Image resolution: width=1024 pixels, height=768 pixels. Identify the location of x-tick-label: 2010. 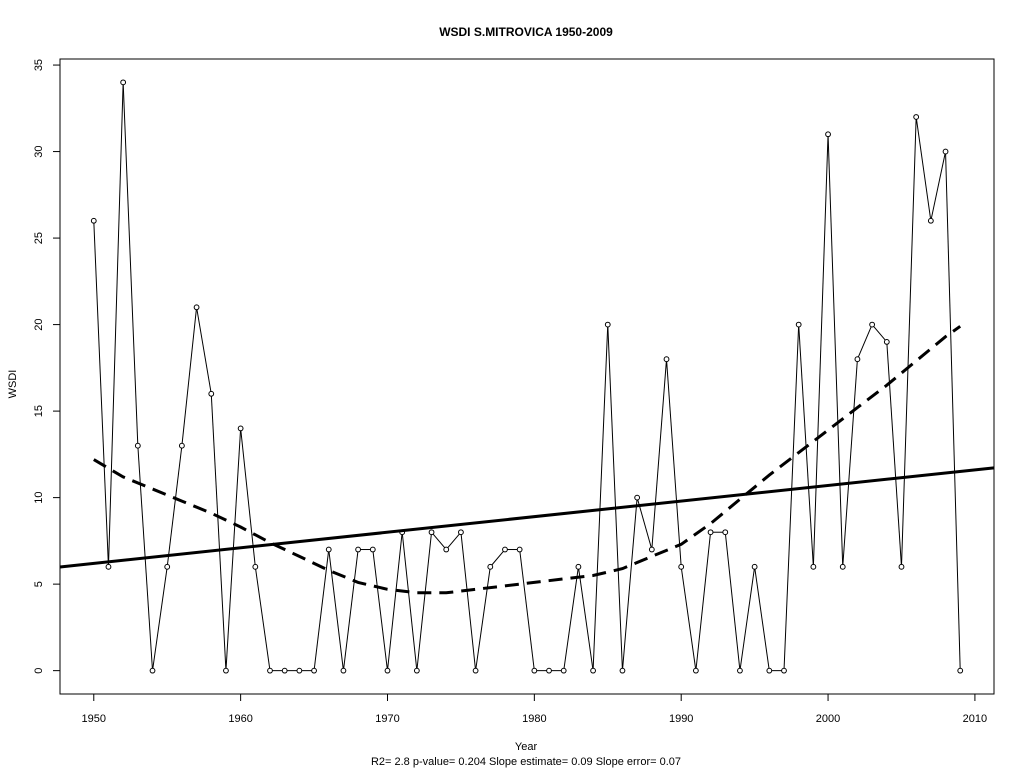
(975, 719).